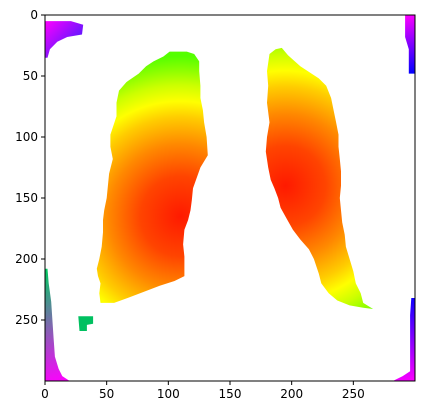 This screenshot has height=418, width=425. I want to click on y-tick-label: 250, so click(26, 320).